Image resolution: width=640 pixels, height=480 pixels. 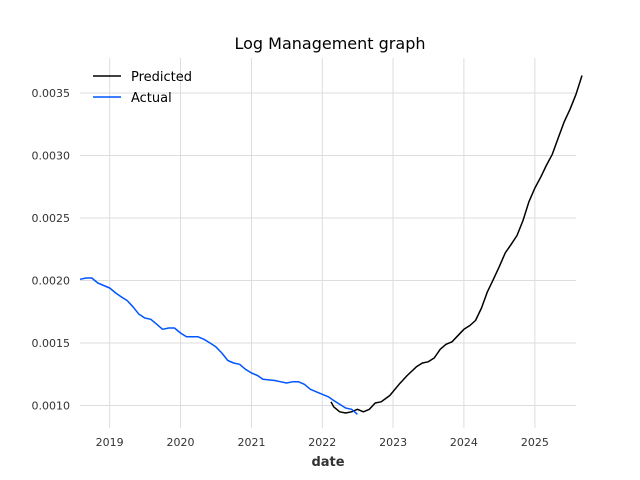 I want to click on y-tick-label: 0.0025, so click(x=51, y=218).